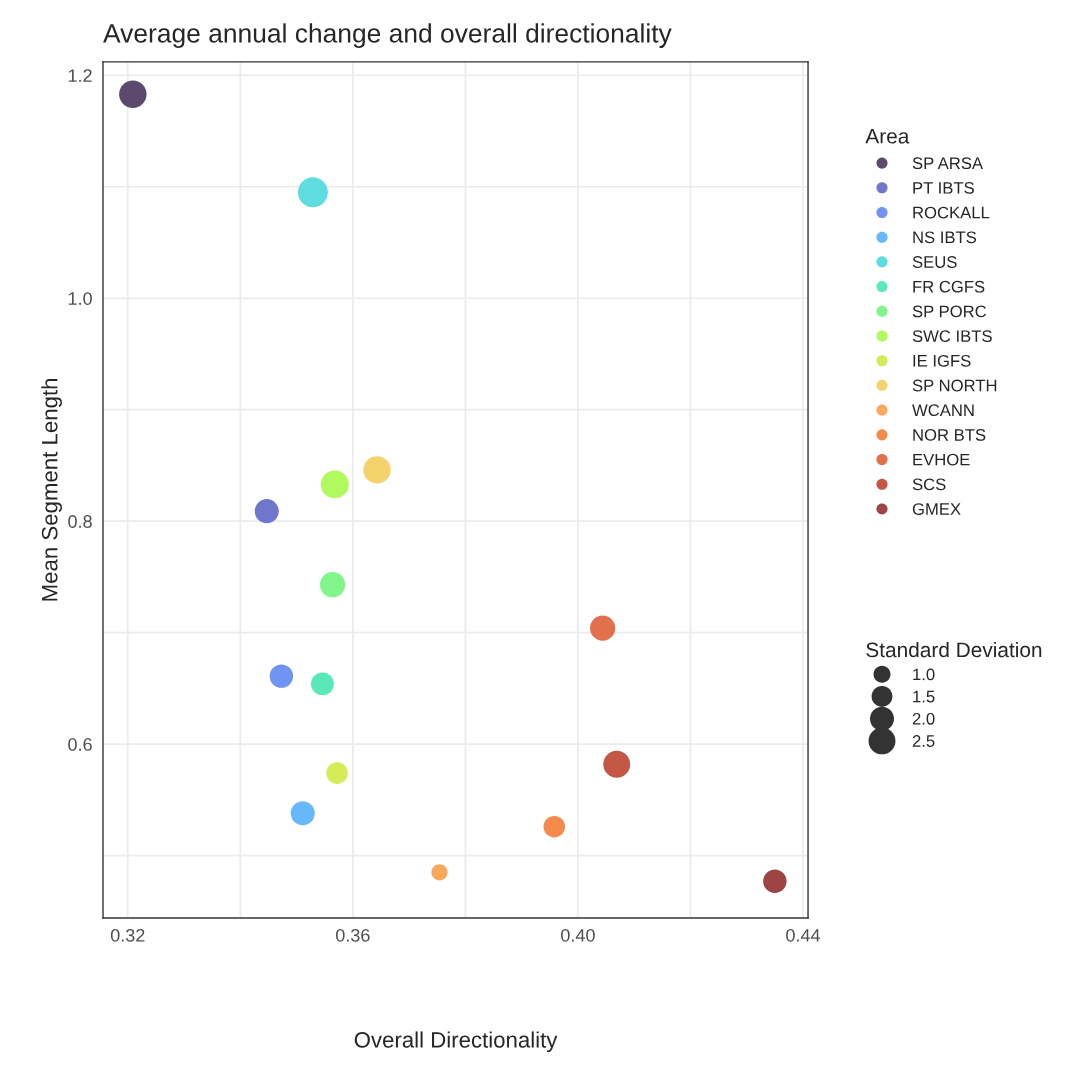 Image resolution: width=1089 pixels, height=1067 pixels. I want to click on x-tick-label: 0.32, so click(127, 935).